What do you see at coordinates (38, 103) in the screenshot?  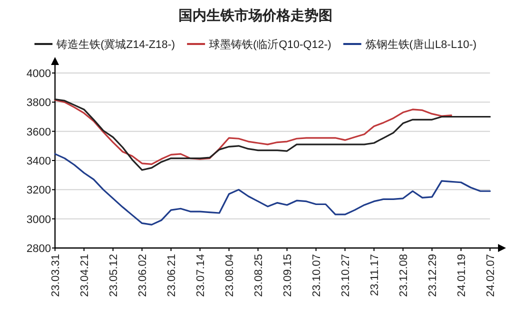 I see `y-tick-label: 3800` at bounding box center [38, 103].